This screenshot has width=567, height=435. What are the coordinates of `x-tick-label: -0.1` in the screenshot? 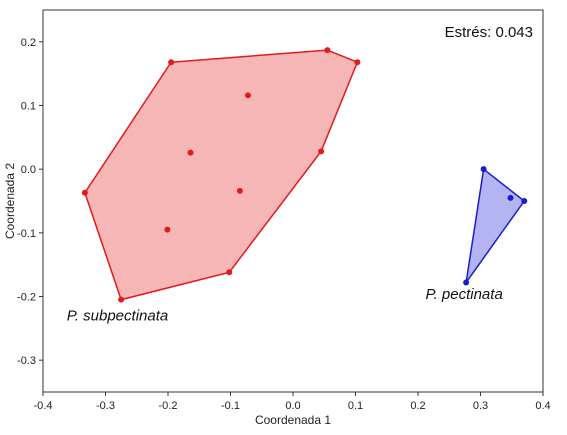 It's located at (230, 406).